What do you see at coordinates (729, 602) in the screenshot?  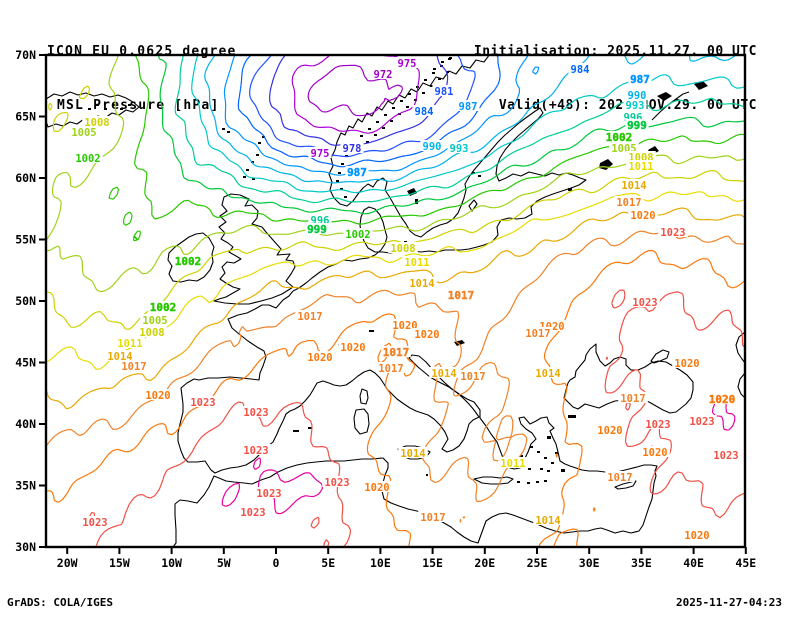 I see `creation-timestamp: 2025-11-27-04:23` at bounding box center [729, 602].